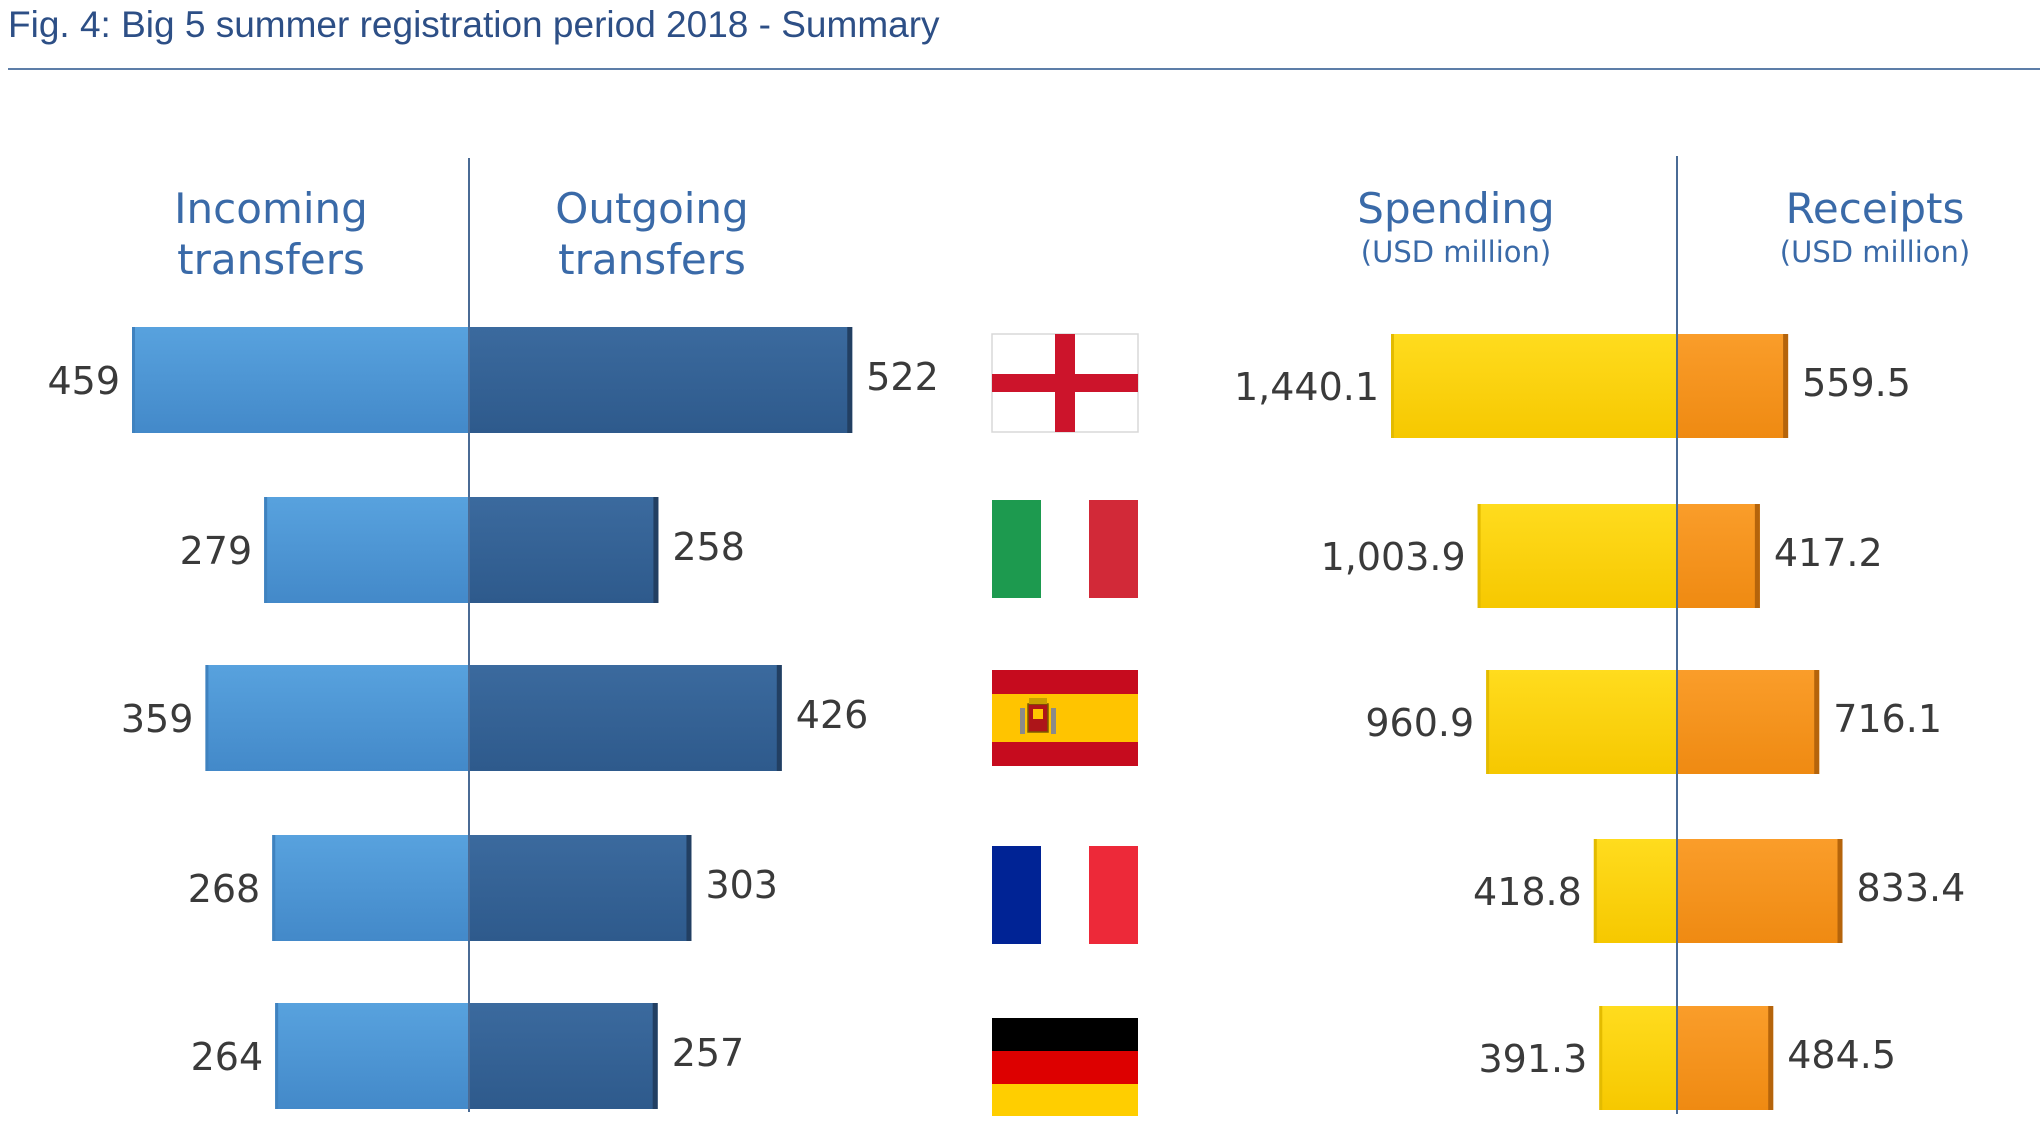  I want to click on header-spending-unit: (USD million), so click(1456, 252).